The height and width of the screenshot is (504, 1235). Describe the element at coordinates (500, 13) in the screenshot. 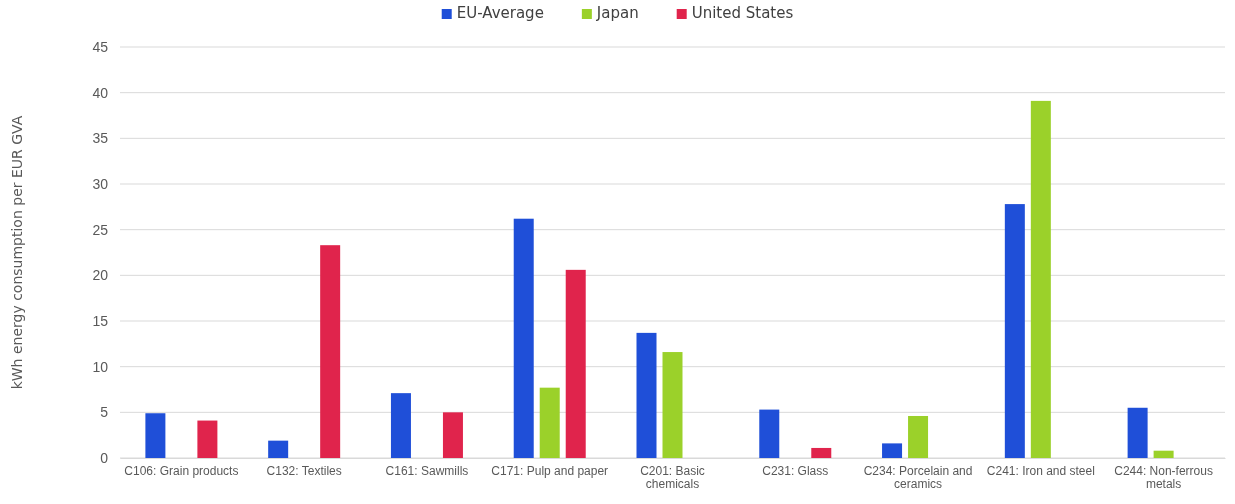

I see `legend-label: EU-Average` at that location.